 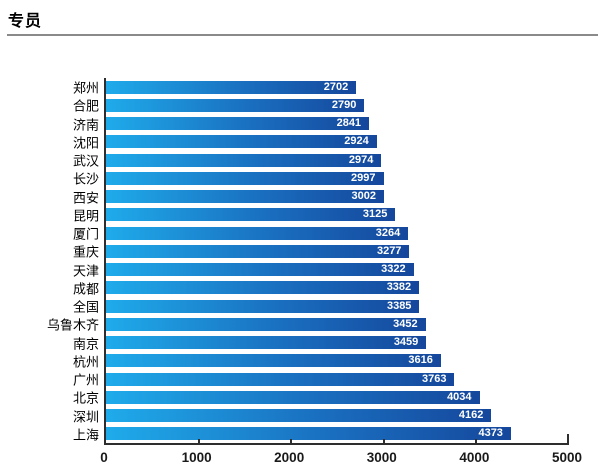 I want to click on category-label: 全国, so click(x=85, y=307).